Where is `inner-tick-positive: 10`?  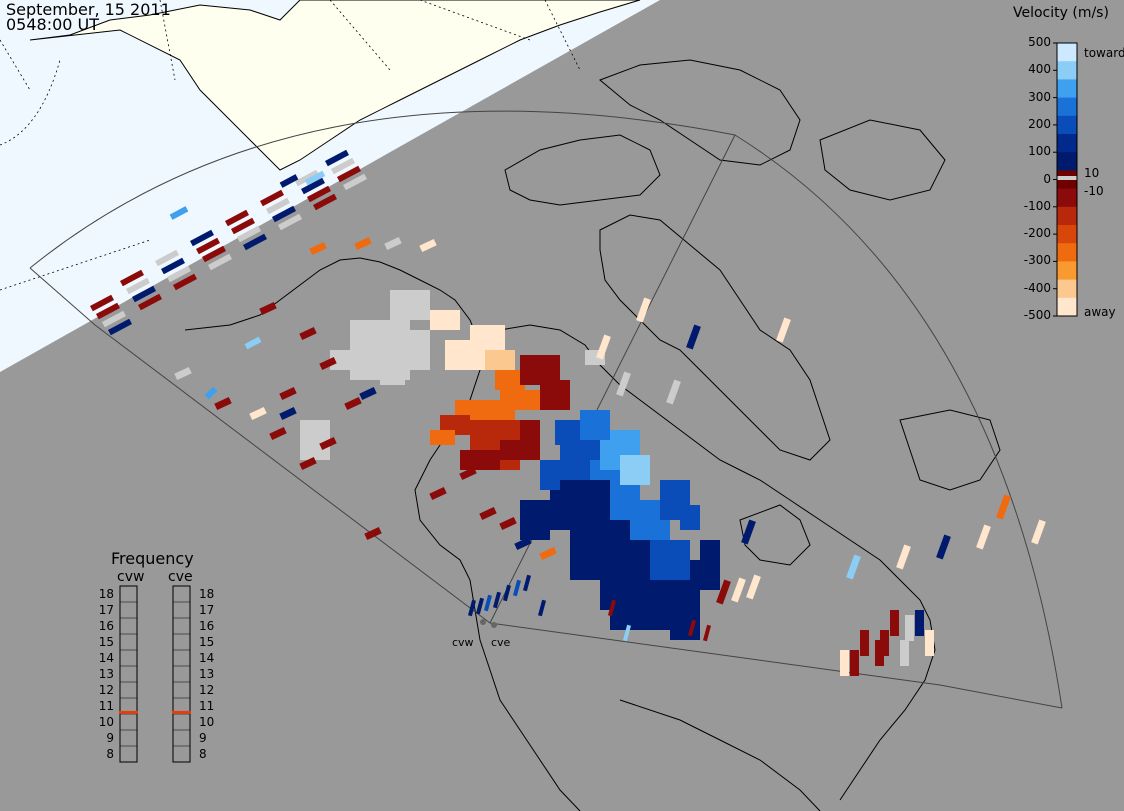
inner-tick-positive: 10 is located at coordinates (1092, 173).